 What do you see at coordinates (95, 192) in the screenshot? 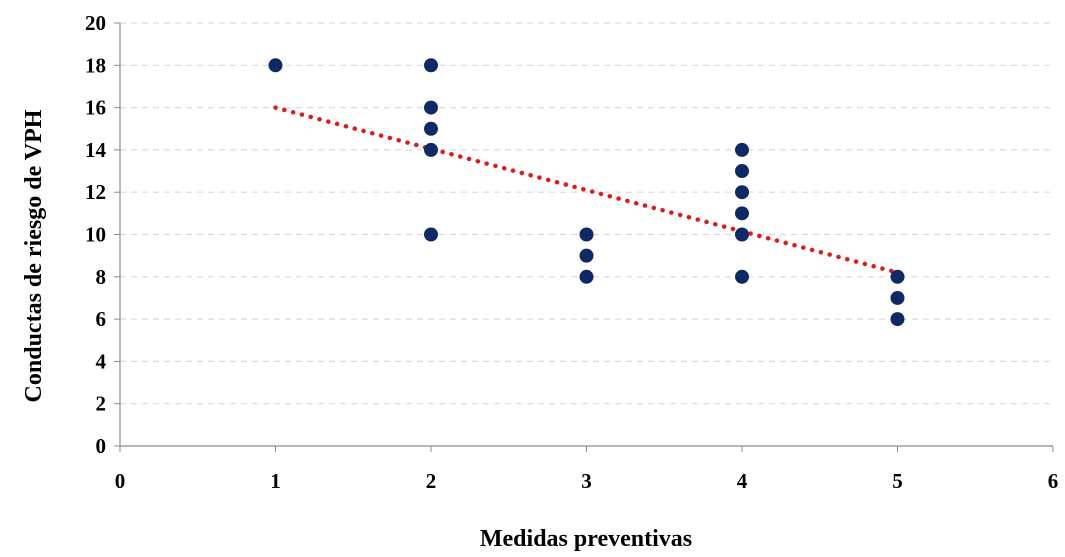
I see `y-tick-label-12: 12` at bounding box center [95, 192].